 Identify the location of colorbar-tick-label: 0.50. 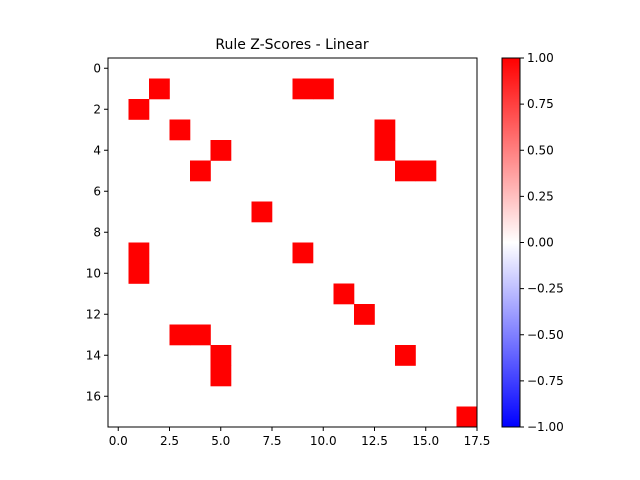
(540, 150).